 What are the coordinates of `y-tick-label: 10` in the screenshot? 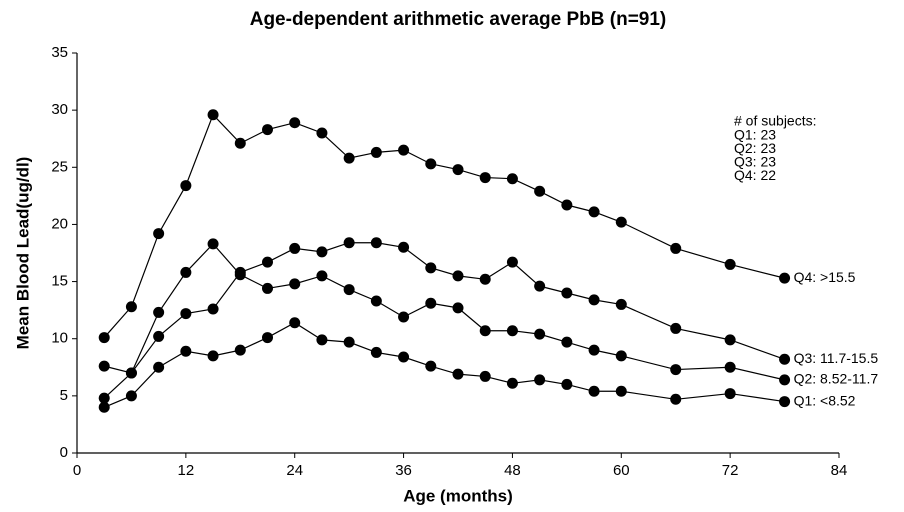 It's located at (59, 338).